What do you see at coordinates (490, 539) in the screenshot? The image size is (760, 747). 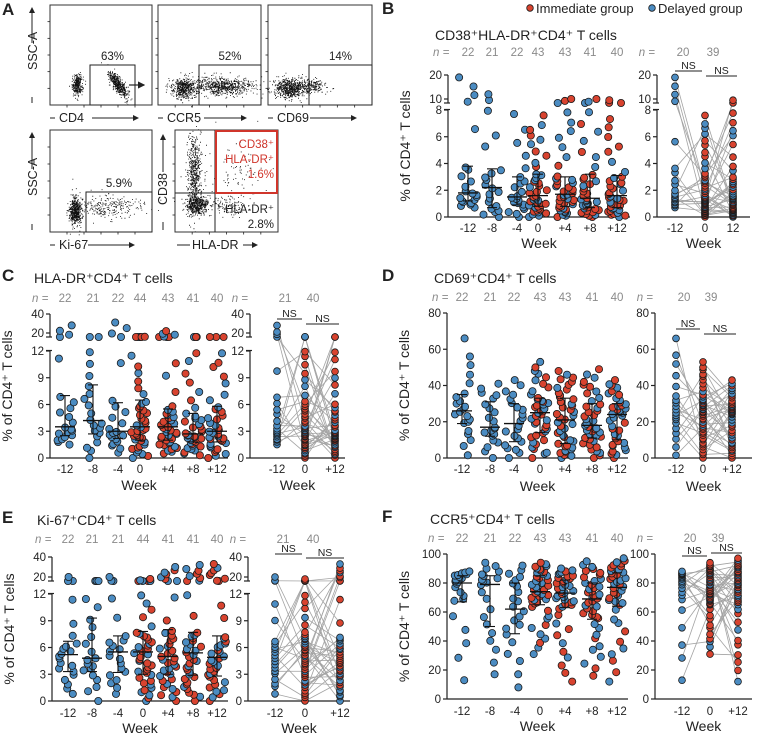 I see `n-count: 21` at bounding box center [490, 539].